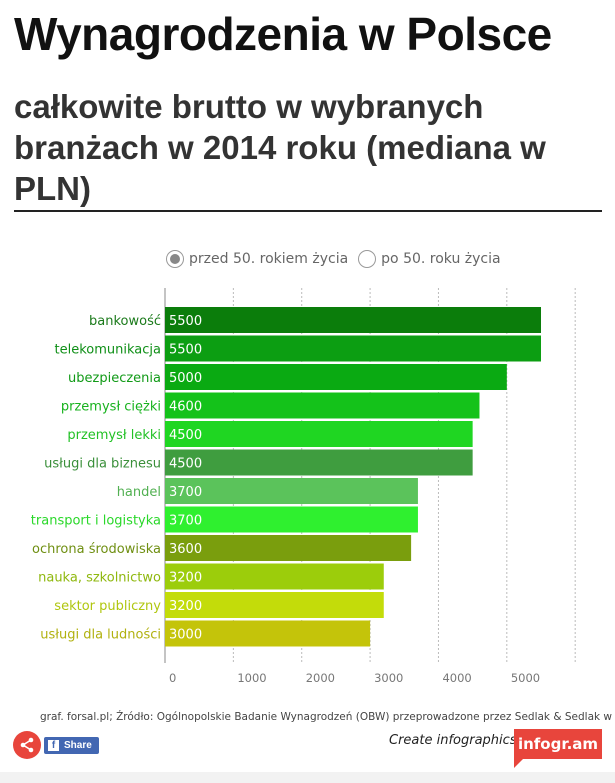  I want to click on category-label: sektor publiczny, so click(107, 606).